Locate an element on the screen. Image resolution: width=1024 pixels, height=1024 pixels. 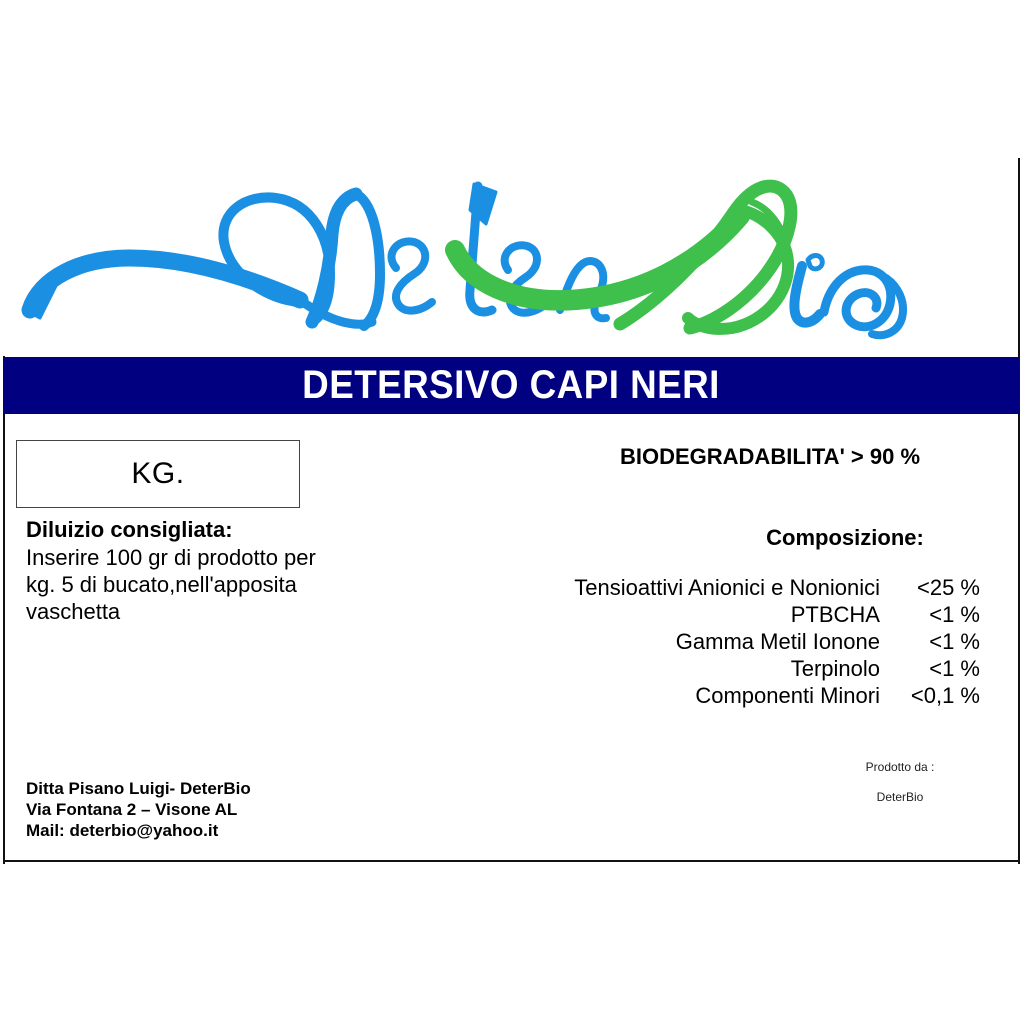
ingredient-name: PTBCHA is located at coordinates (835, 614).